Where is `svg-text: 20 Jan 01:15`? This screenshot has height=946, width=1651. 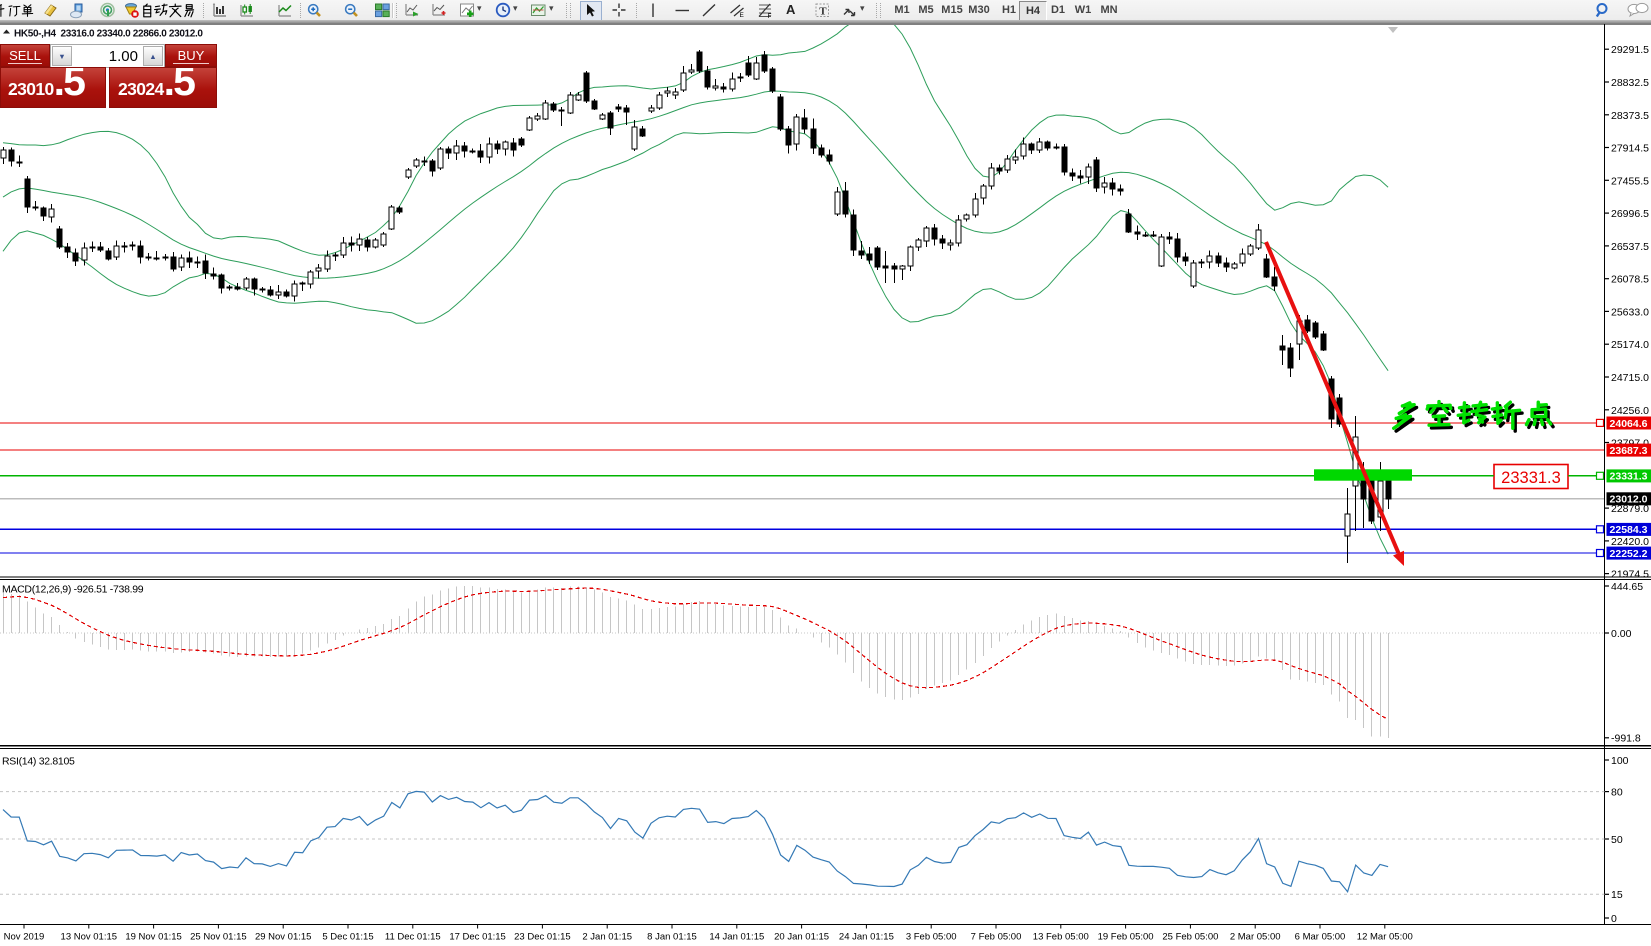 svg-text: 20 Jan 01:15 is located at coordinates (801, 937).